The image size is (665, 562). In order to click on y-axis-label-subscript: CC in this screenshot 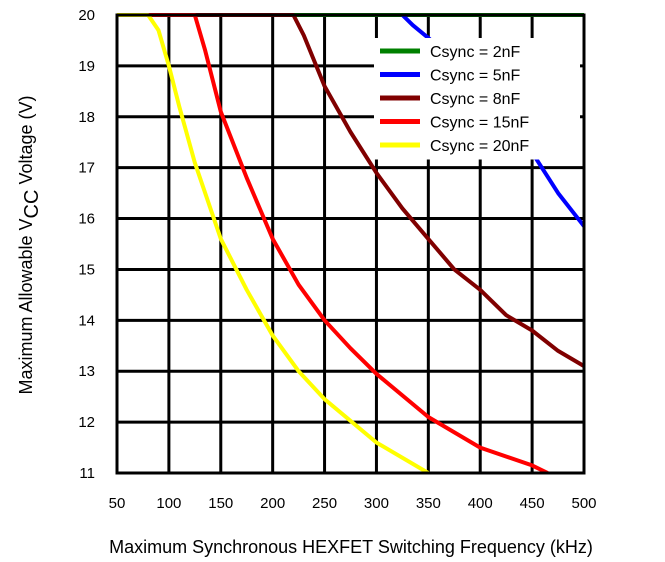, I will do `click(32, 204)`.